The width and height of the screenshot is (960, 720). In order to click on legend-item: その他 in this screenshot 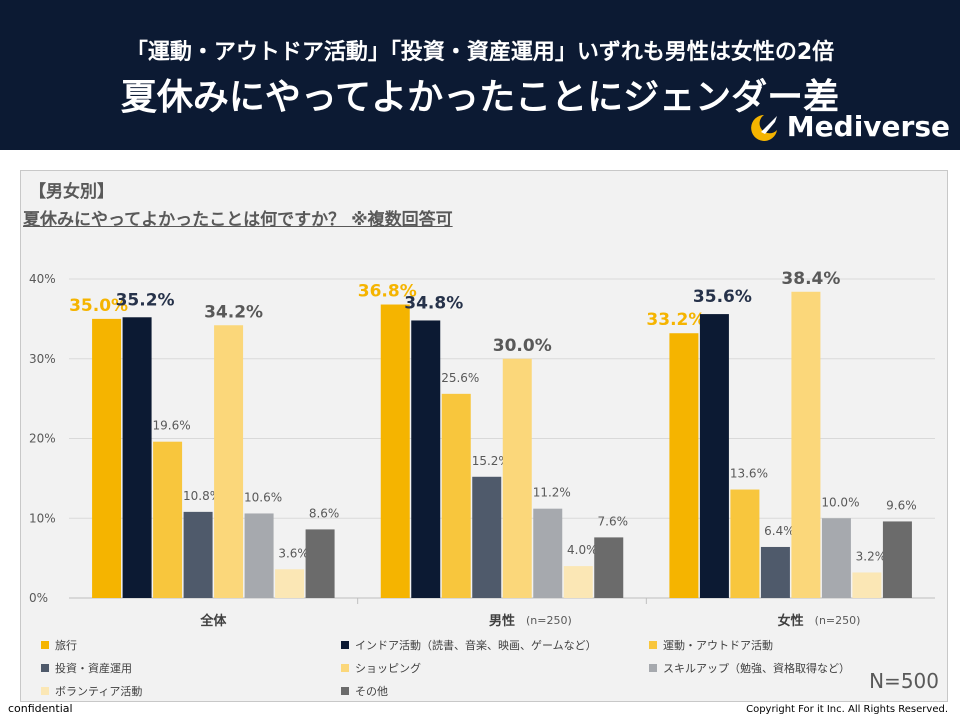, I will do `click(364, 691)`.